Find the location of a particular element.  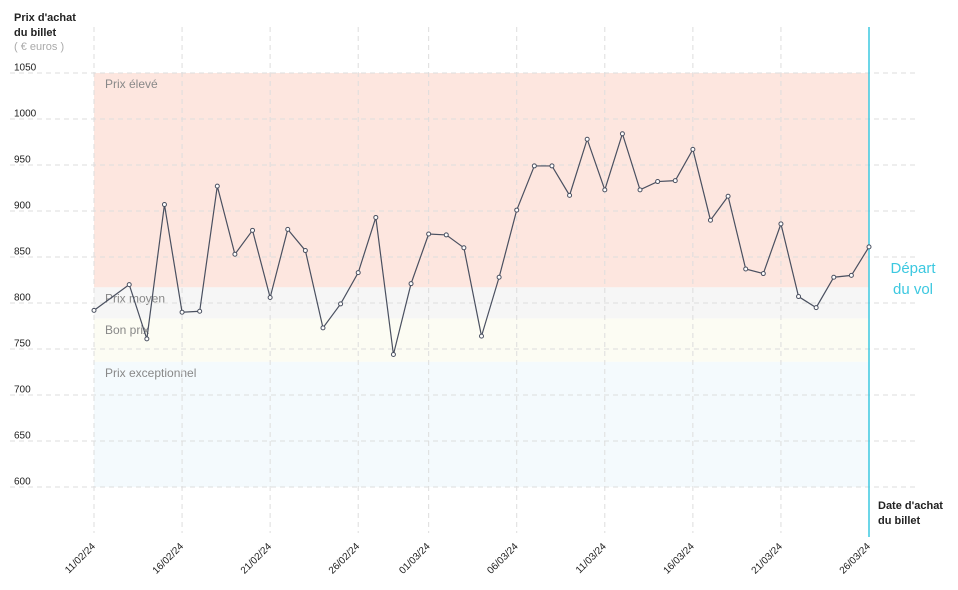

y-title: Prix d'achat is located at coordinates (45, 18).